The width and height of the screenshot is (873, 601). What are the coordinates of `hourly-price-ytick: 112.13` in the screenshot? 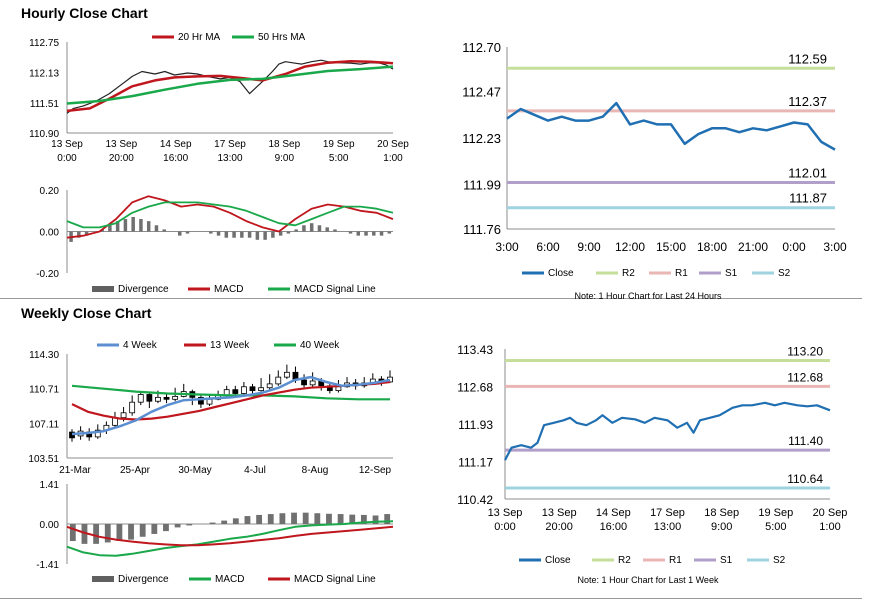 It's located at (44, 73).